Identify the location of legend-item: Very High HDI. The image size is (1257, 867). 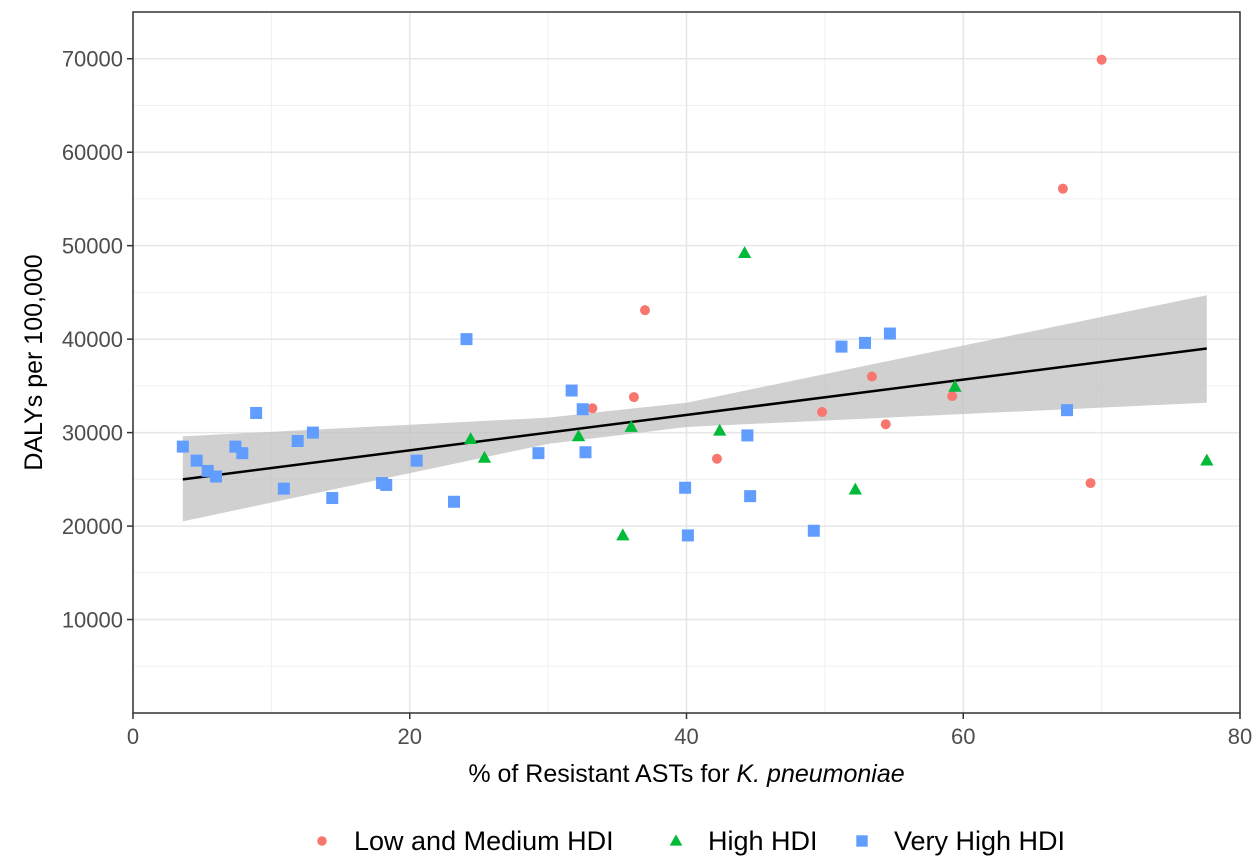
(960, 841).